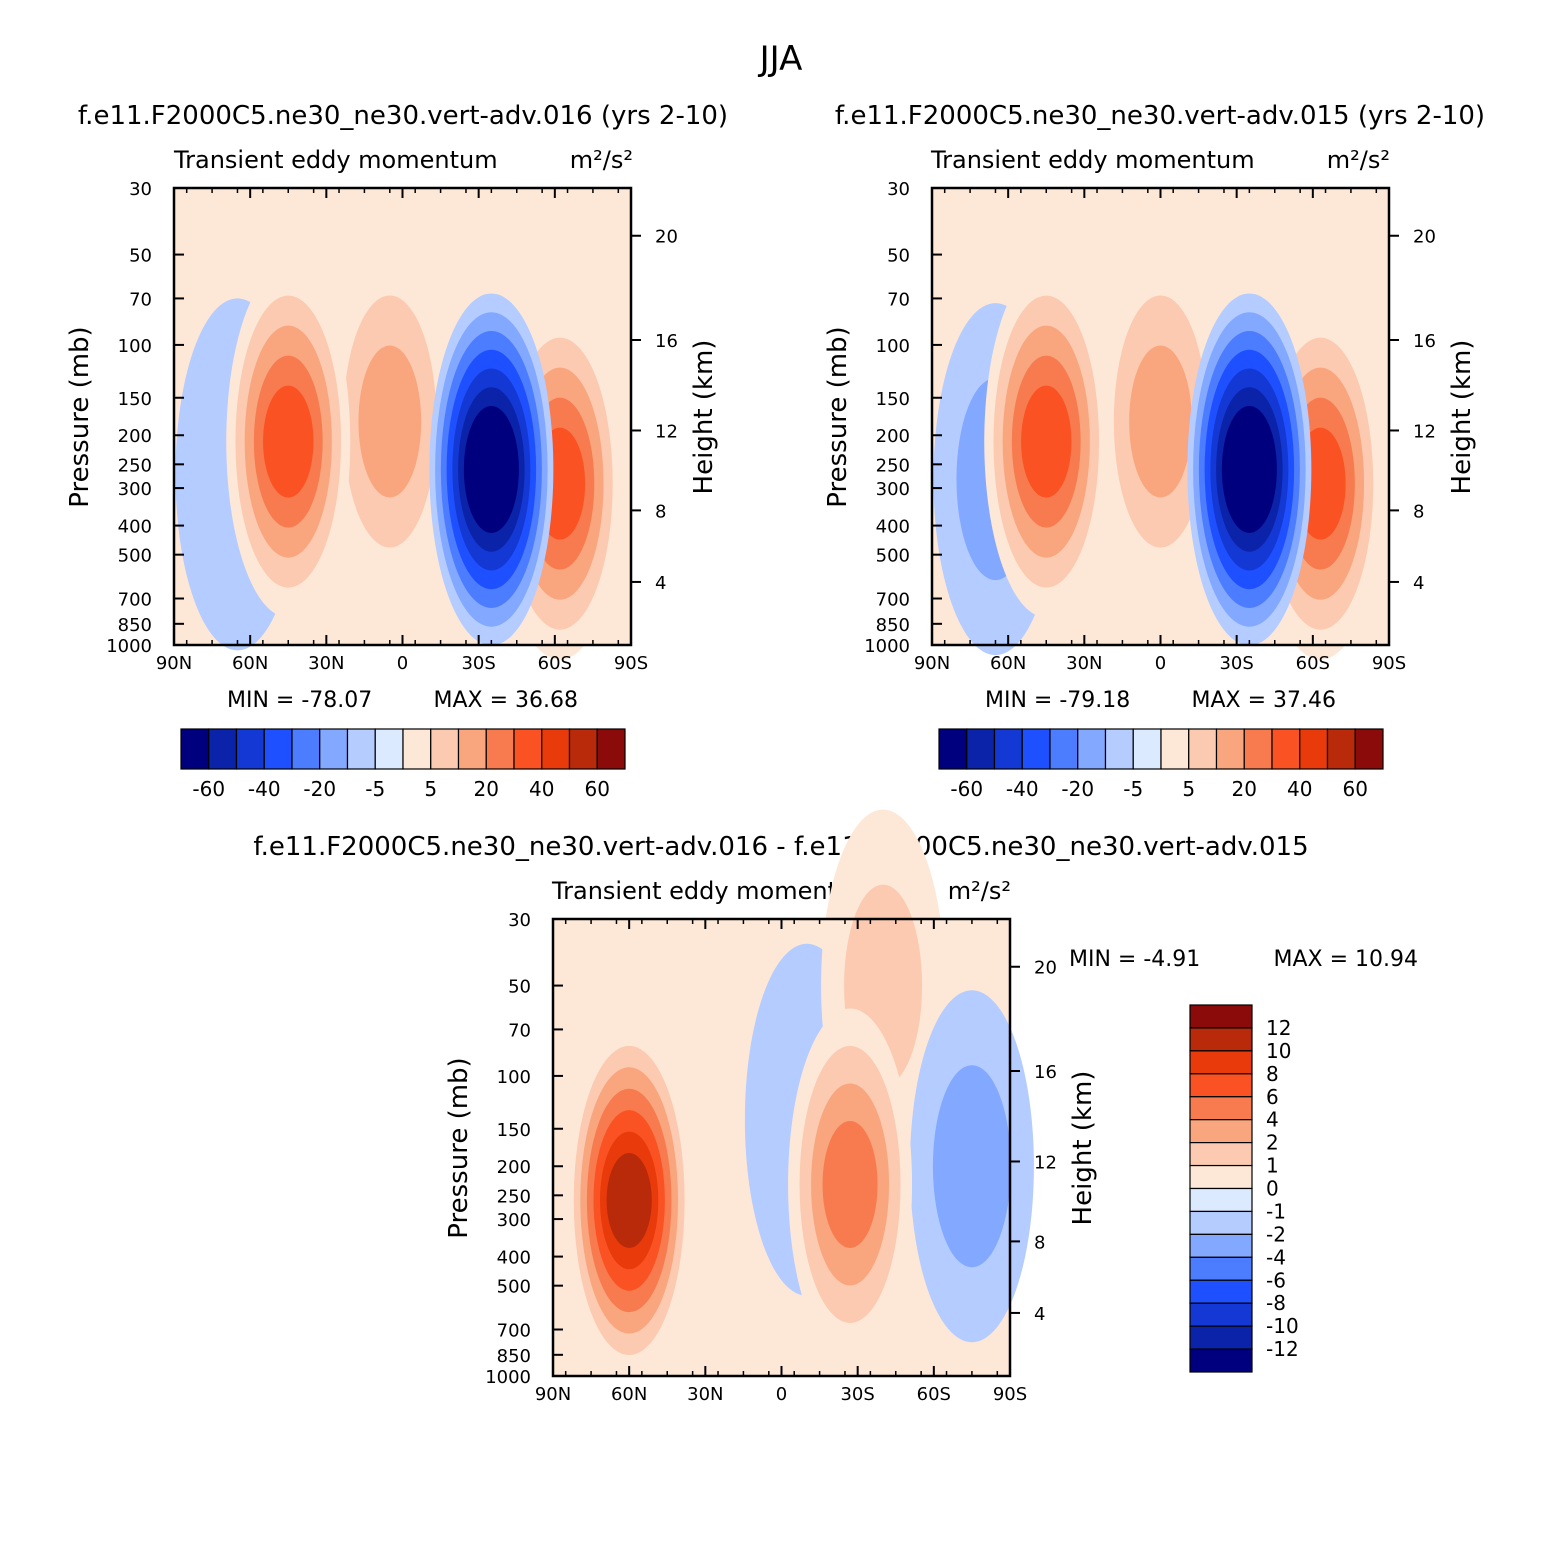 This screenshot has width=1563, height=1563. What do you see at coordinates (135, 600) in the screenshot?
I see `panel-1-y-tick-label: 700` at bounding box center [135, 600].